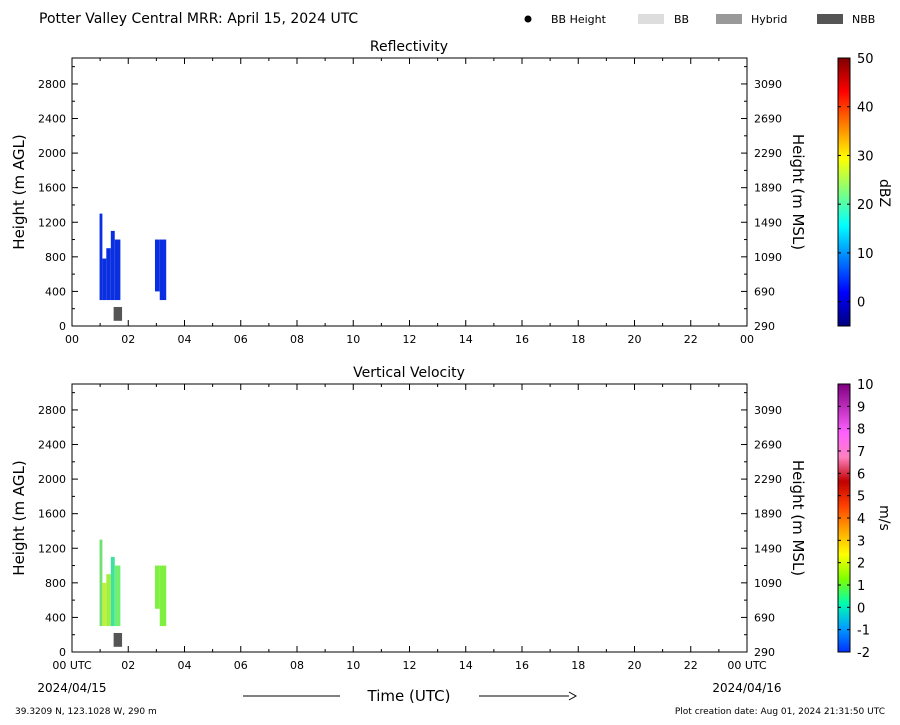  Describe the element at coordinates (52, 84) in the screenshot. I see `y-tick-label-7: 2800` at that location.